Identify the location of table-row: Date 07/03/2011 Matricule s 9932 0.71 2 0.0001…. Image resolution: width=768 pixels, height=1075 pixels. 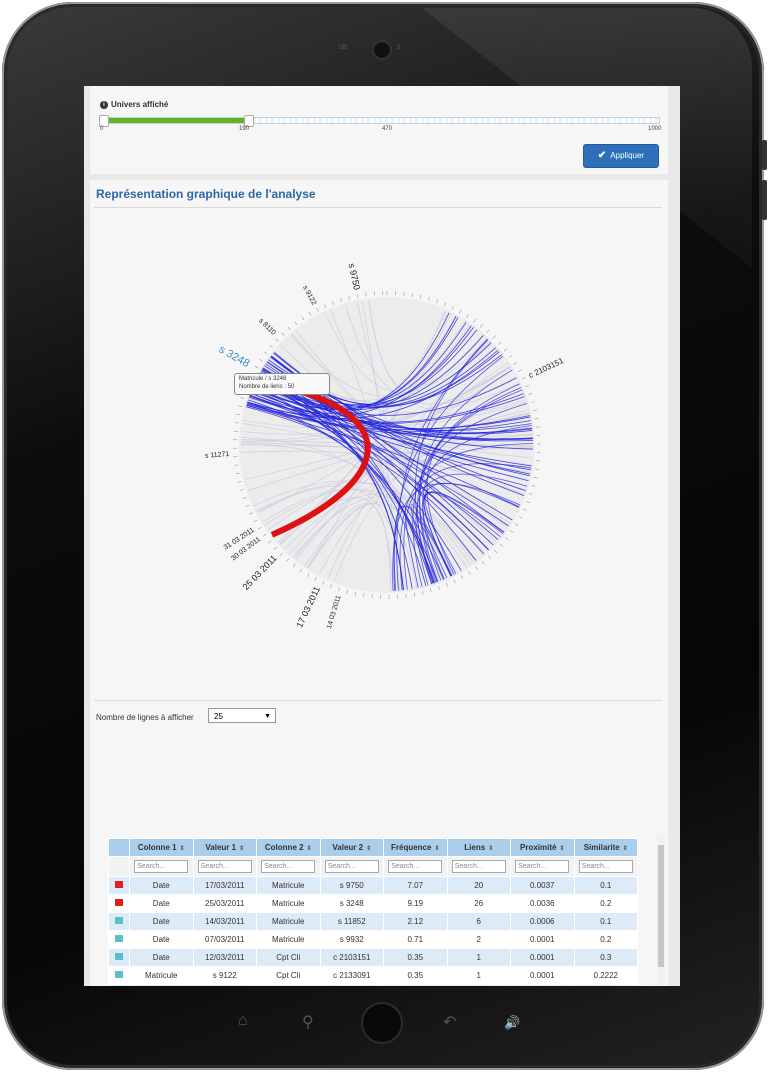
(373, 939).